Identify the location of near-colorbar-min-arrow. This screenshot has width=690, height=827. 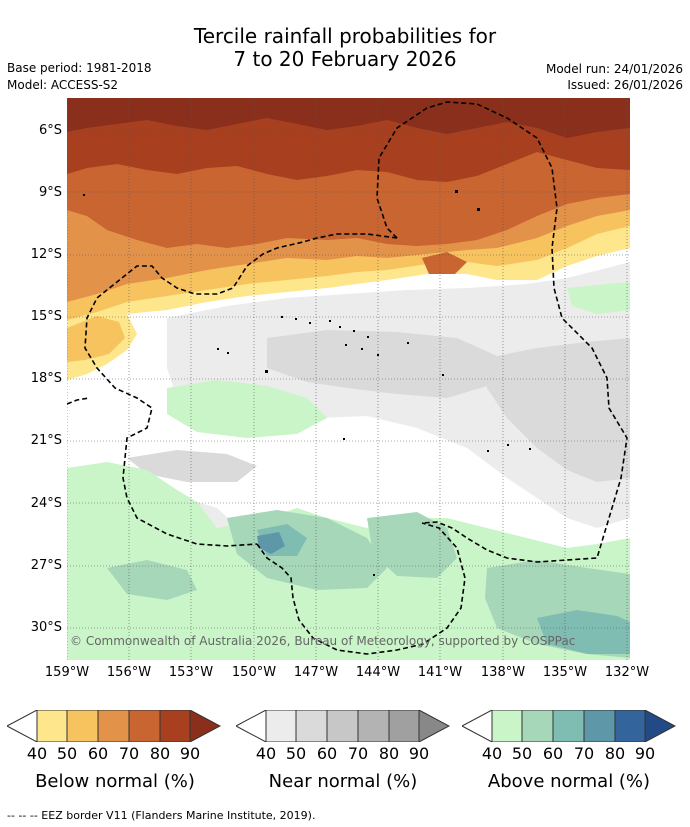
(251, 726).